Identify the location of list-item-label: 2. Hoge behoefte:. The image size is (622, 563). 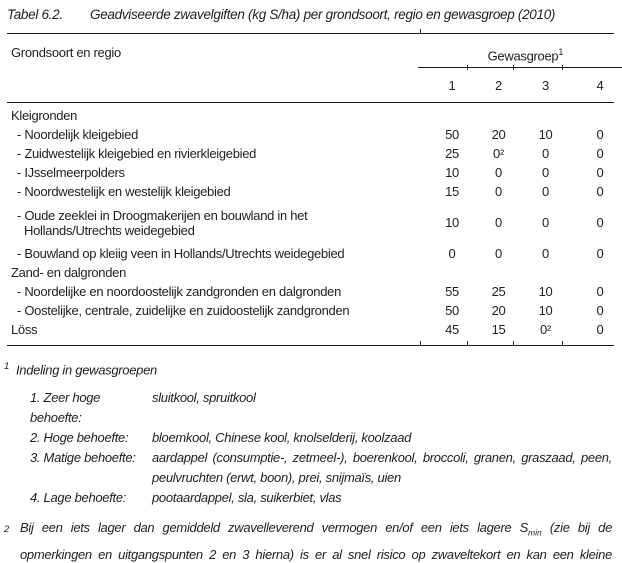
(79, 438).